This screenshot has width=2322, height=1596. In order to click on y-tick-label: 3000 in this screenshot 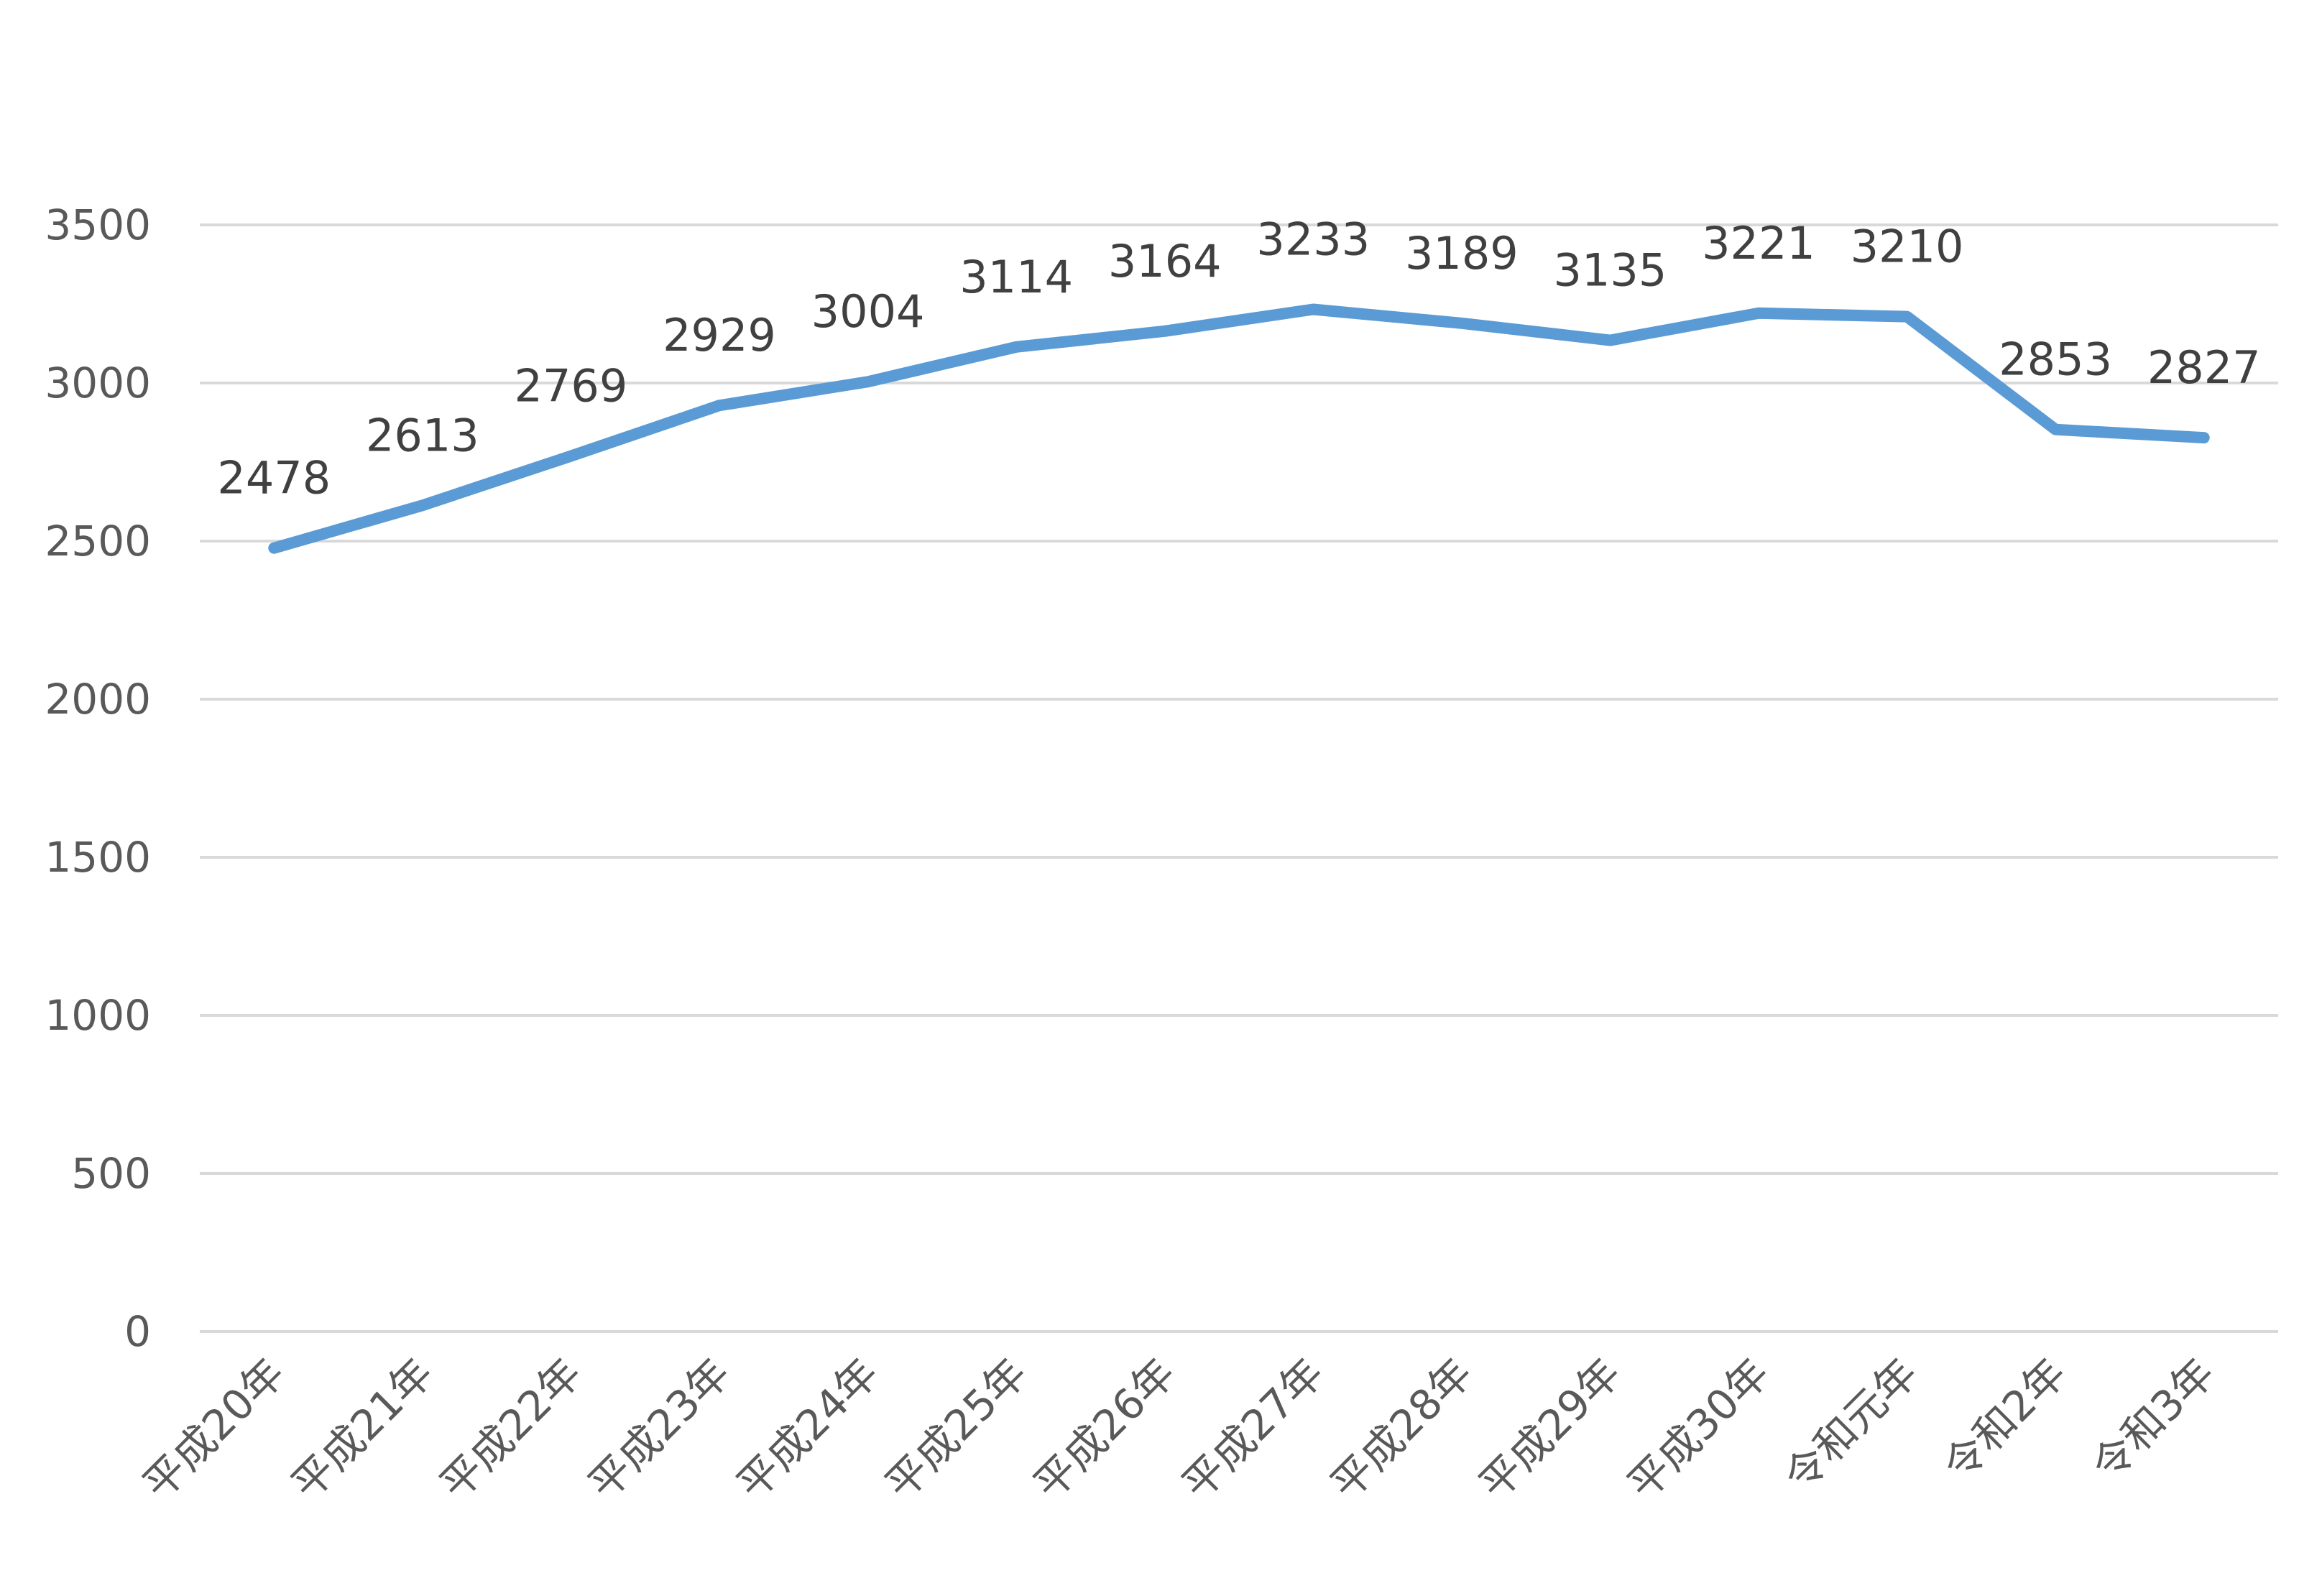, I will do `click(98, 383)`.